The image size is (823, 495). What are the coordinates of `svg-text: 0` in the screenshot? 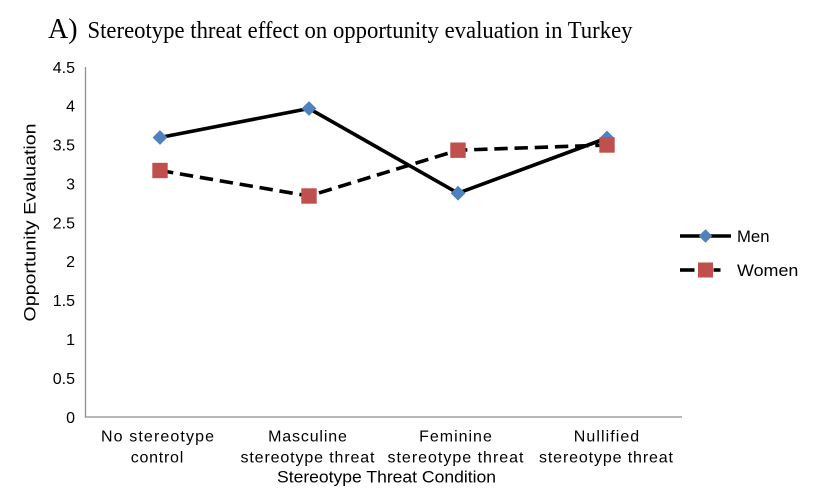 It's located at (70, 418).